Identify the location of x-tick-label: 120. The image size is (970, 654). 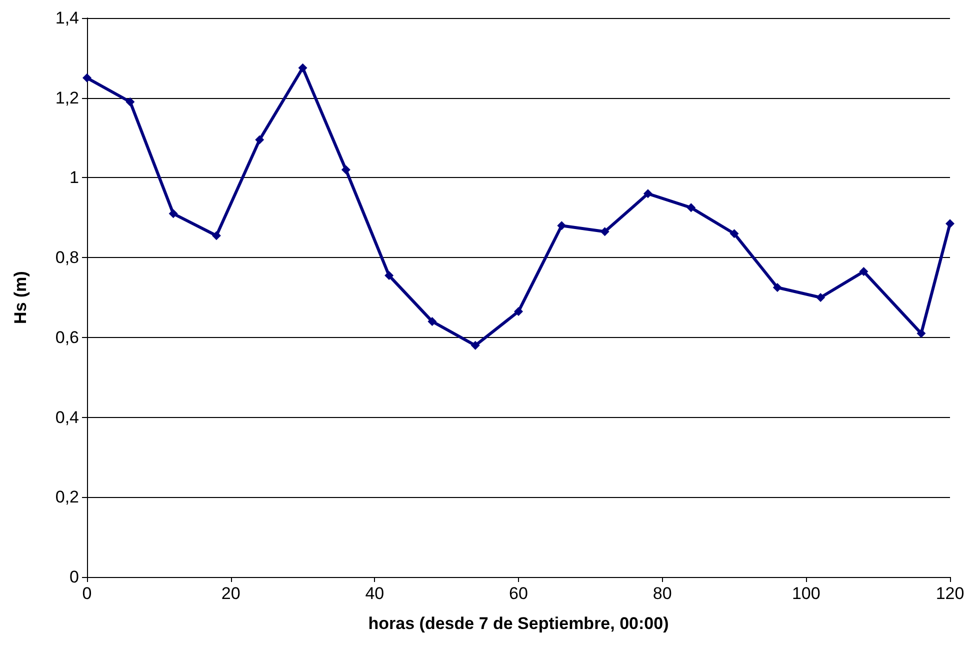
(950, 593).